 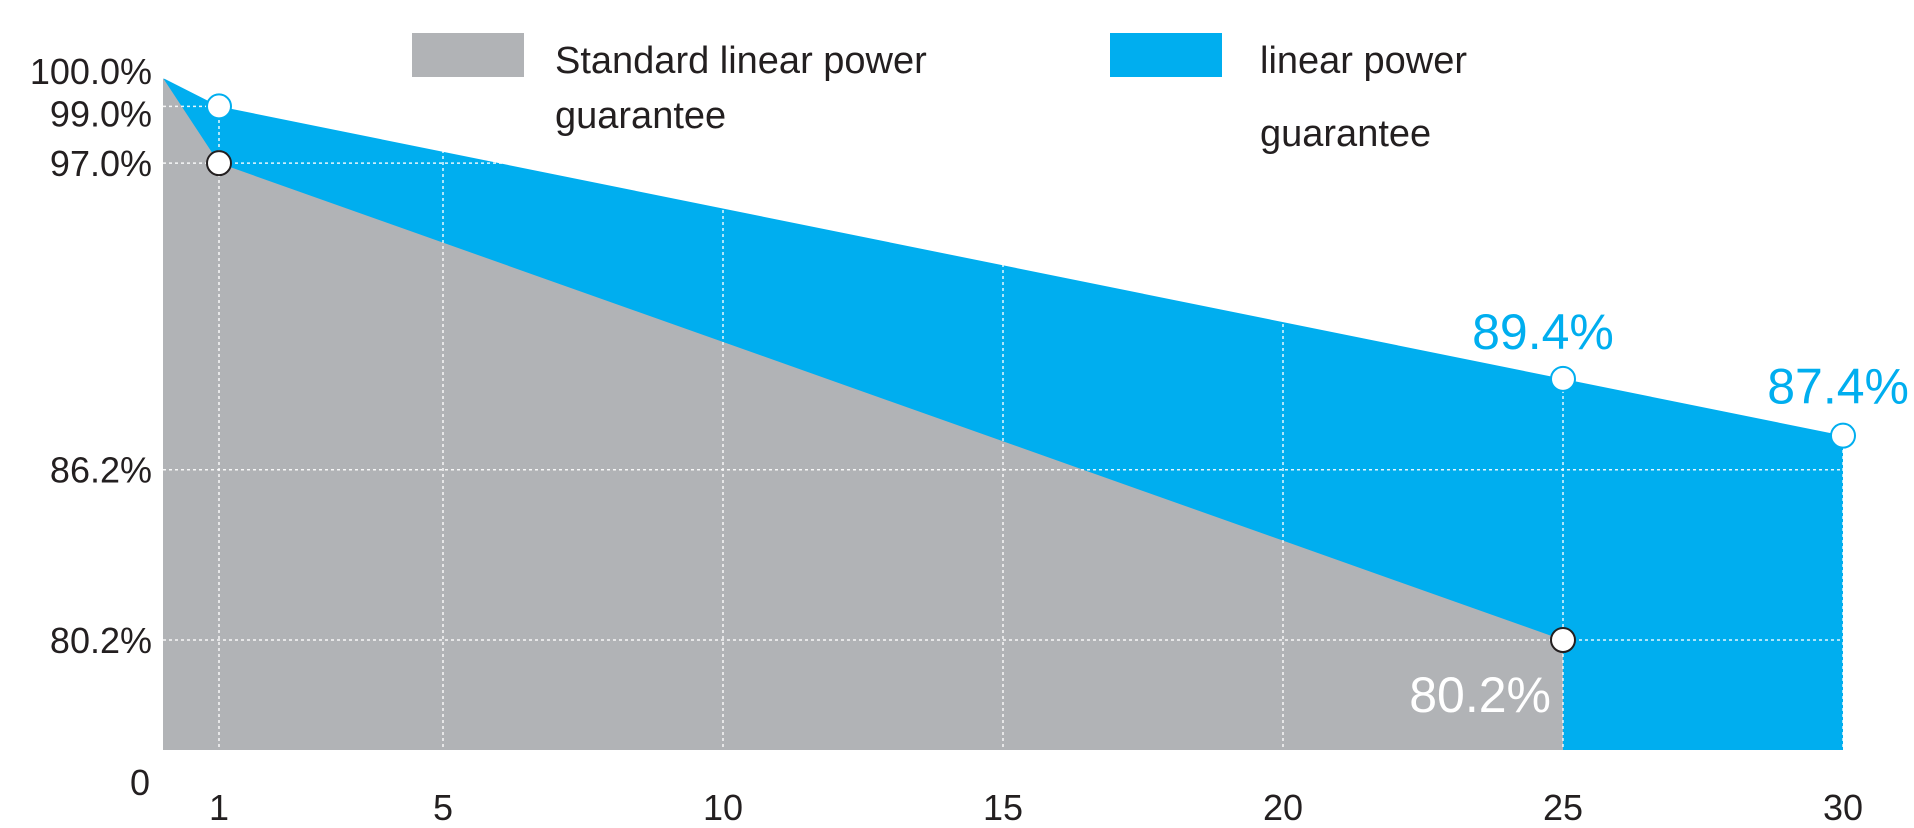 What do you see at coordinates (101, 163) in the screenshot?
I see `y-tick-label: 97.0%` at bounding box center [101, 163].